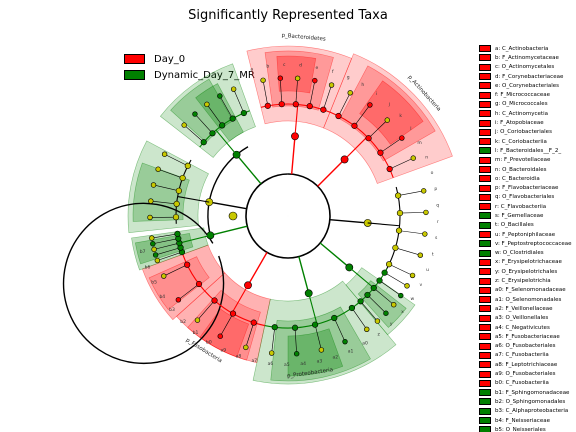 The image size is (576, 432). Describe the element at coordinates (348, 78) in the screenshot. I see `clade-letter: g` at that location.